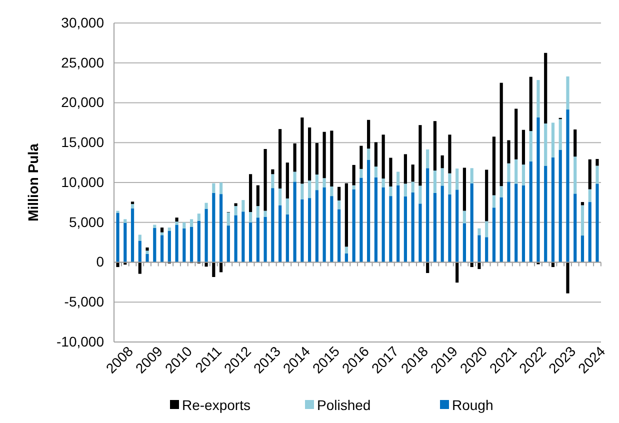 This screenshot has width=619, height=423. Describe the element at coordinates (82, 142) in the screenshot. I see `y-tick-label: 15,000` at that location.